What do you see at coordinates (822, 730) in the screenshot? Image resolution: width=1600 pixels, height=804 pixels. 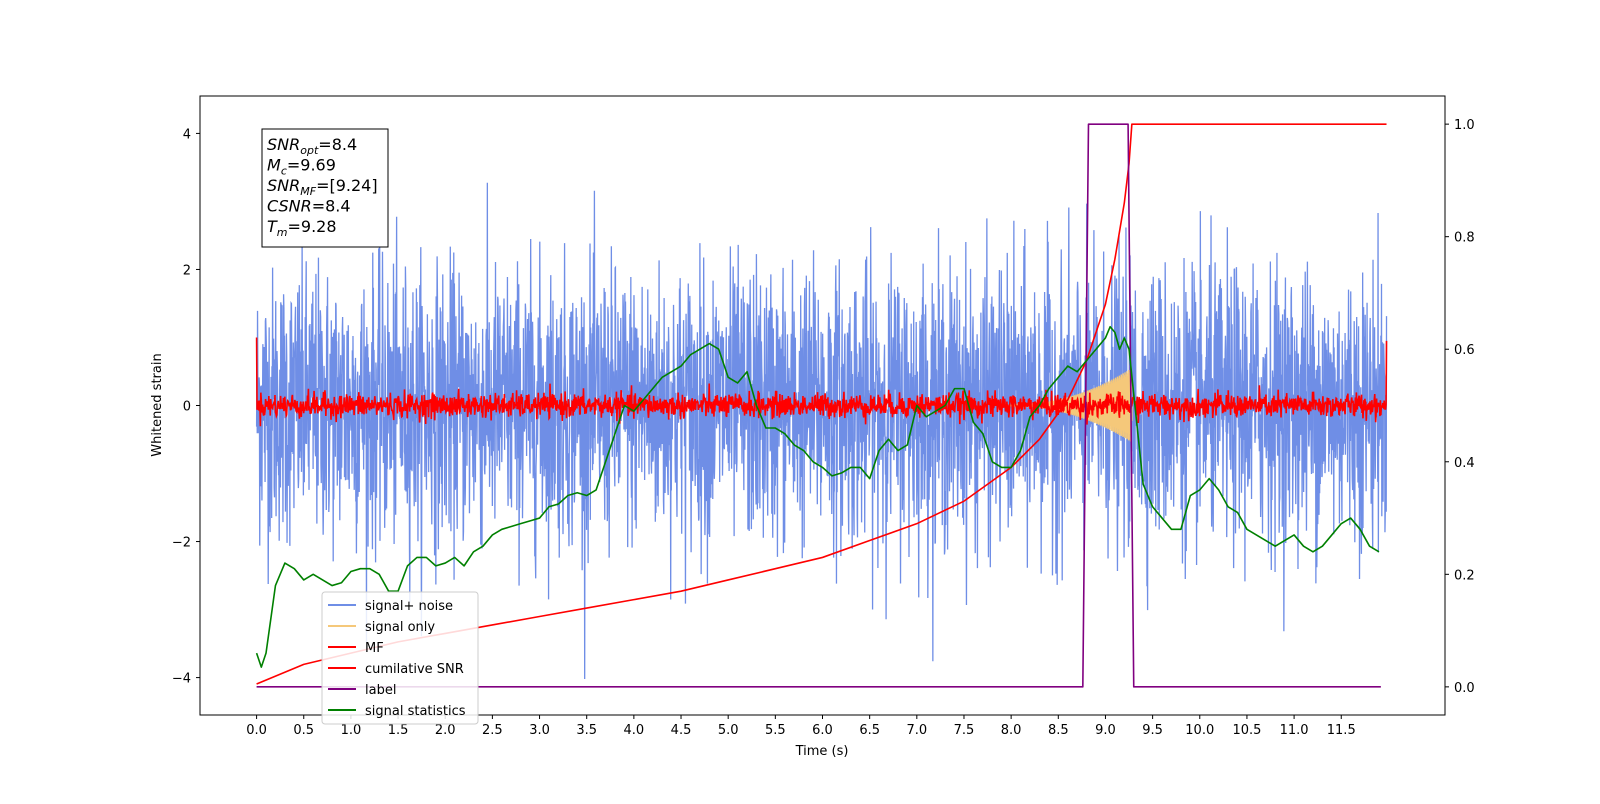 I see `x-tick-label: 6.0` at bounding box center [822, 730].